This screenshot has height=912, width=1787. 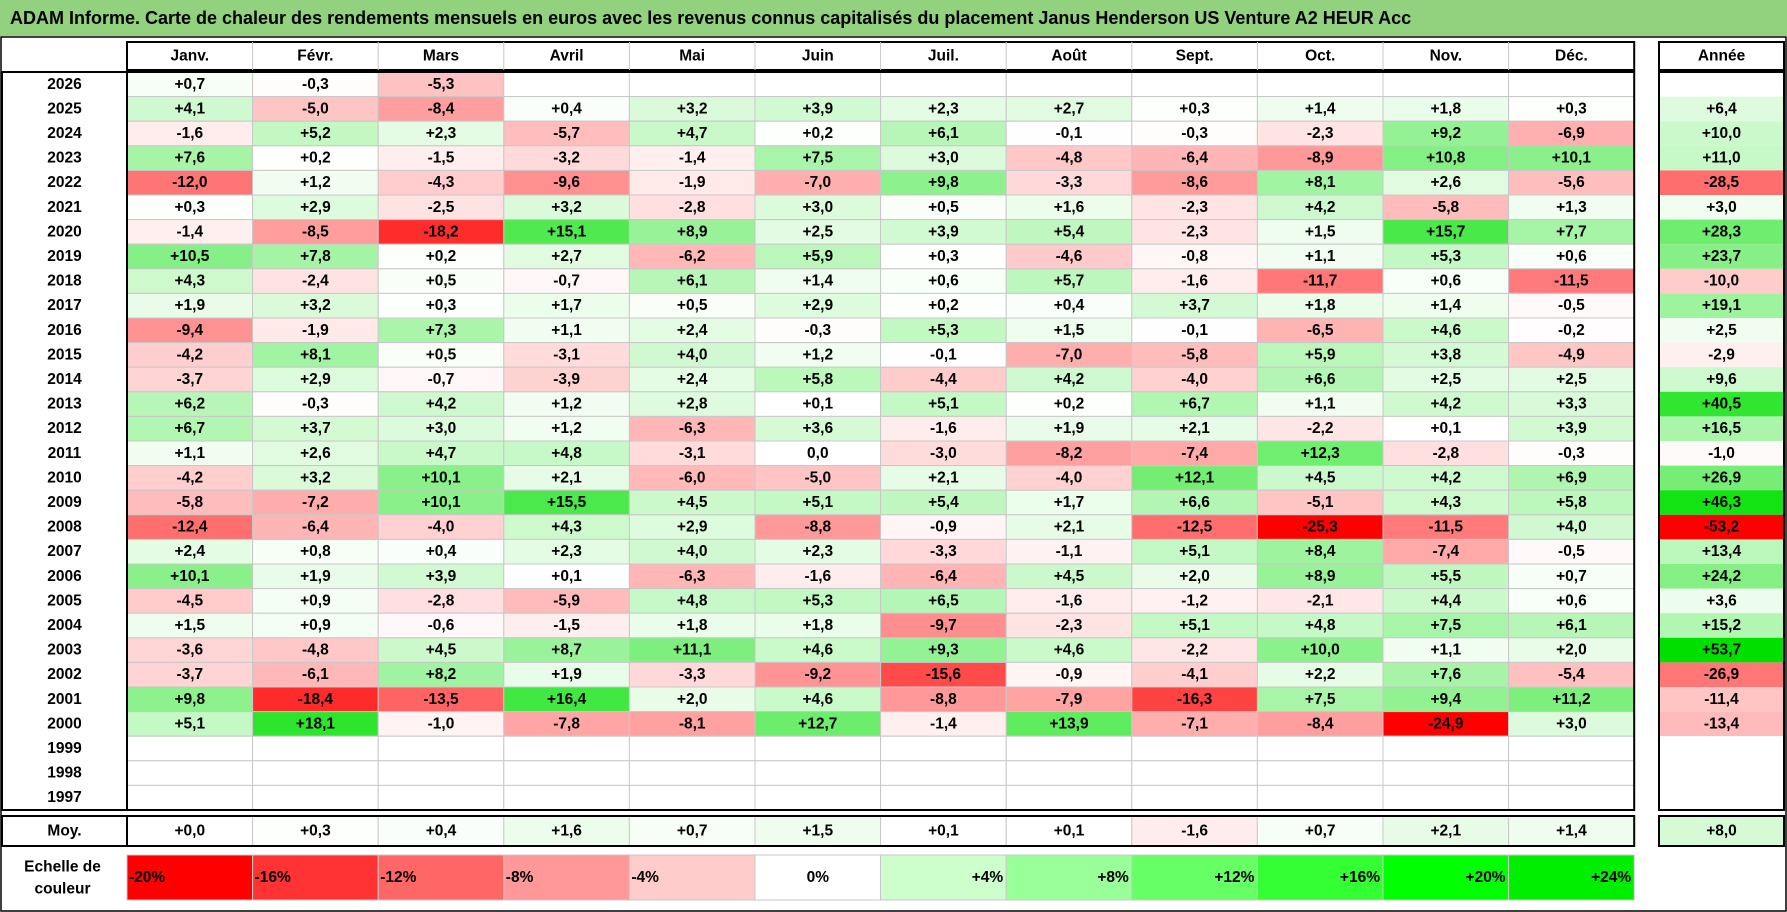 I want to click on cell-value: 0,0, so click(x=818, y=453).